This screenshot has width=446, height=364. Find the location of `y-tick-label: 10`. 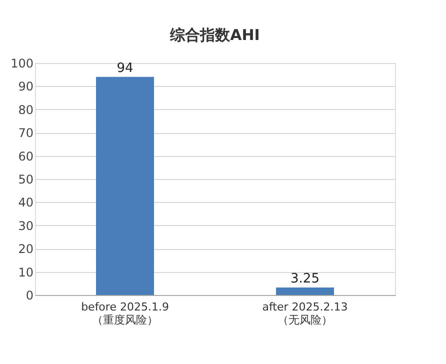

y-tick-label: 10 is located at coordinates (26, 272).